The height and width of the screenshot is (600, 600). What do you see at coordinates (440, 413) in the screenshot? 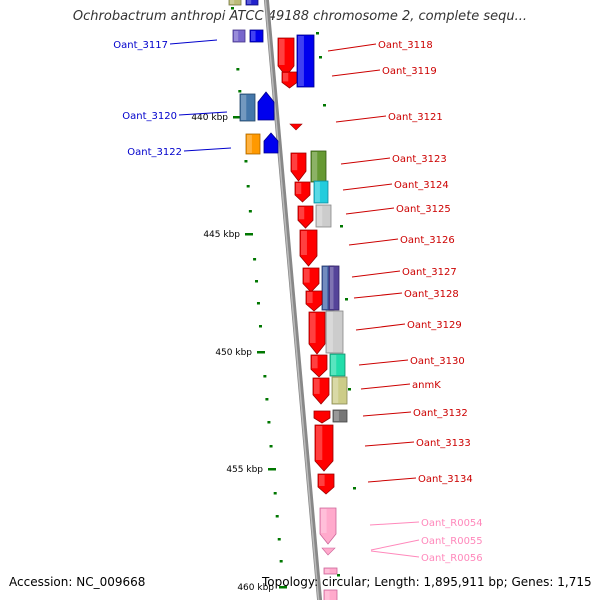
I see `gene-label: Oant_3132` at bounding box center [440, 413].